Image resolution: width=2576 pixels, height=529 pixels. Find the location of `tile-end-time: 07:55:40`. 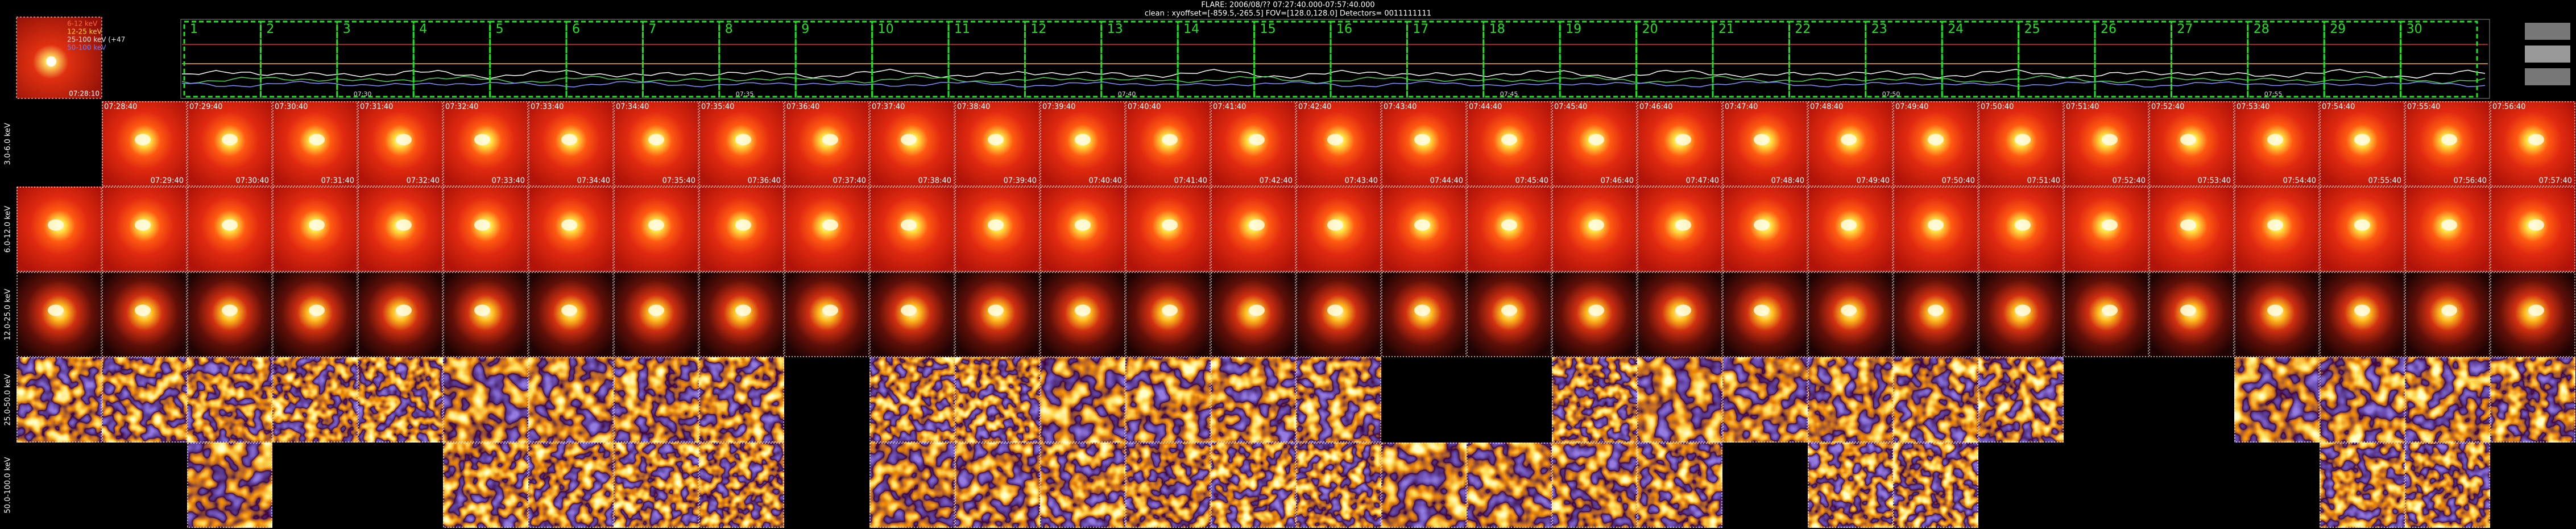

tile-end-time: 07:55:40 is located at coordinates (2384, 181).